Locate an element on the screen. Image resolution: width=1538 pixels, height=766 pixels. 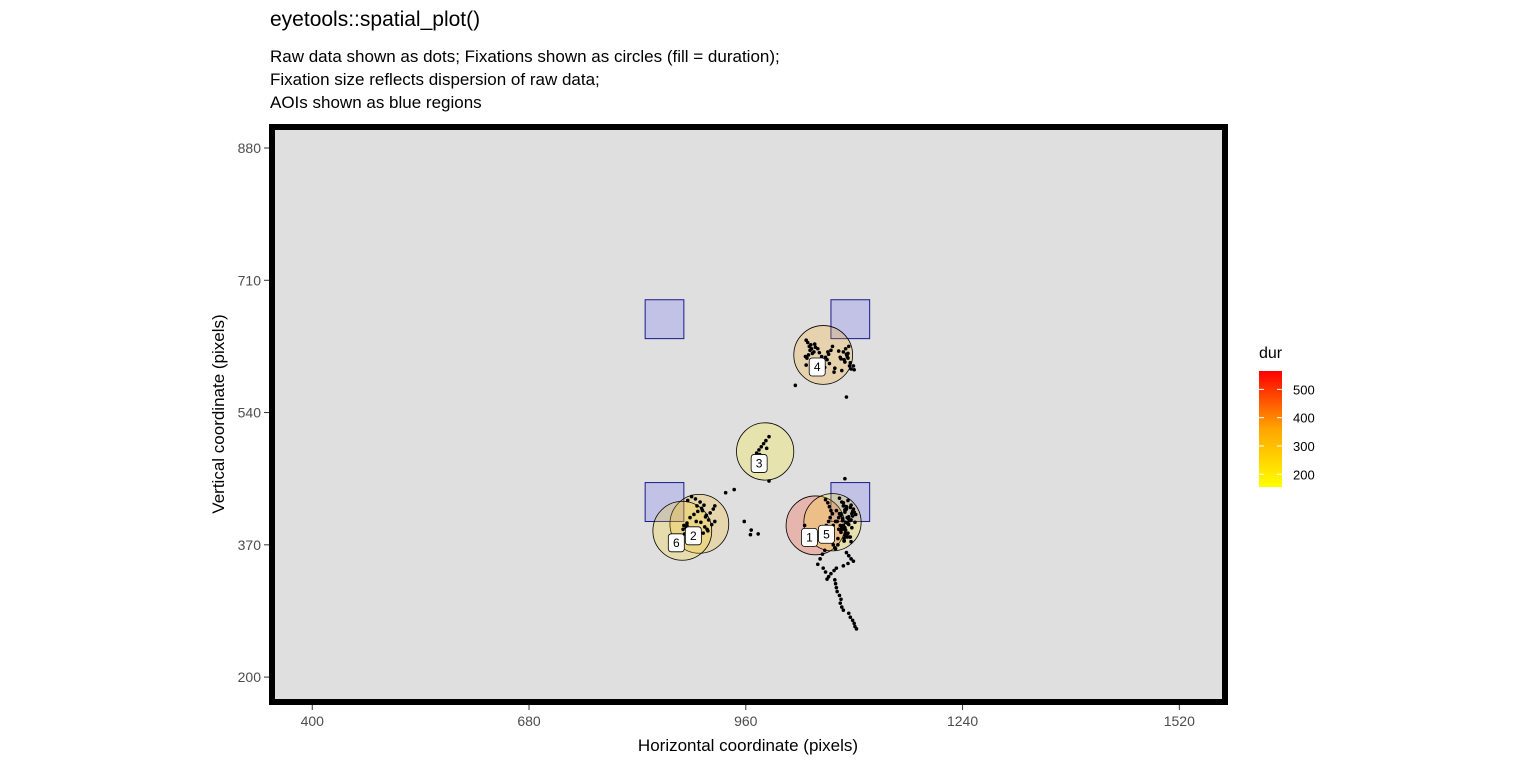
y-tick-label: 370 is located at coordinates (250, 545).